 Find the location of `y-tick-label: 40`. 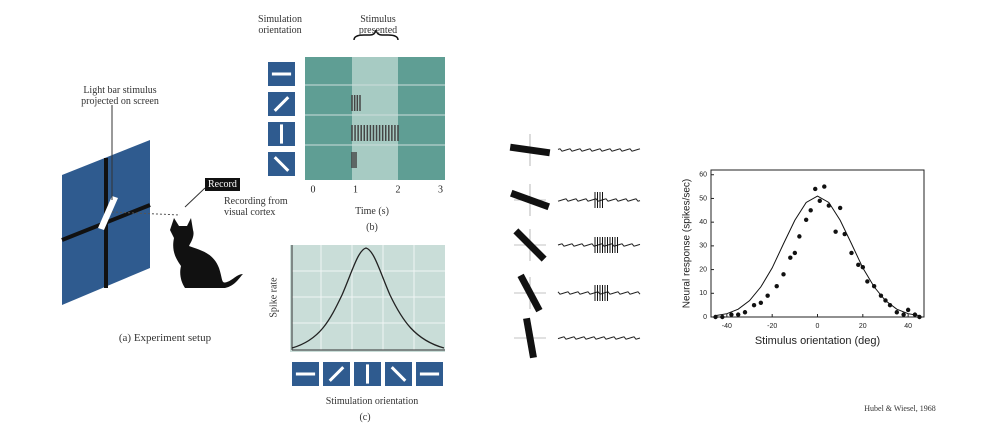

y-tick-label: 40 is located at coordinates (703, 222).